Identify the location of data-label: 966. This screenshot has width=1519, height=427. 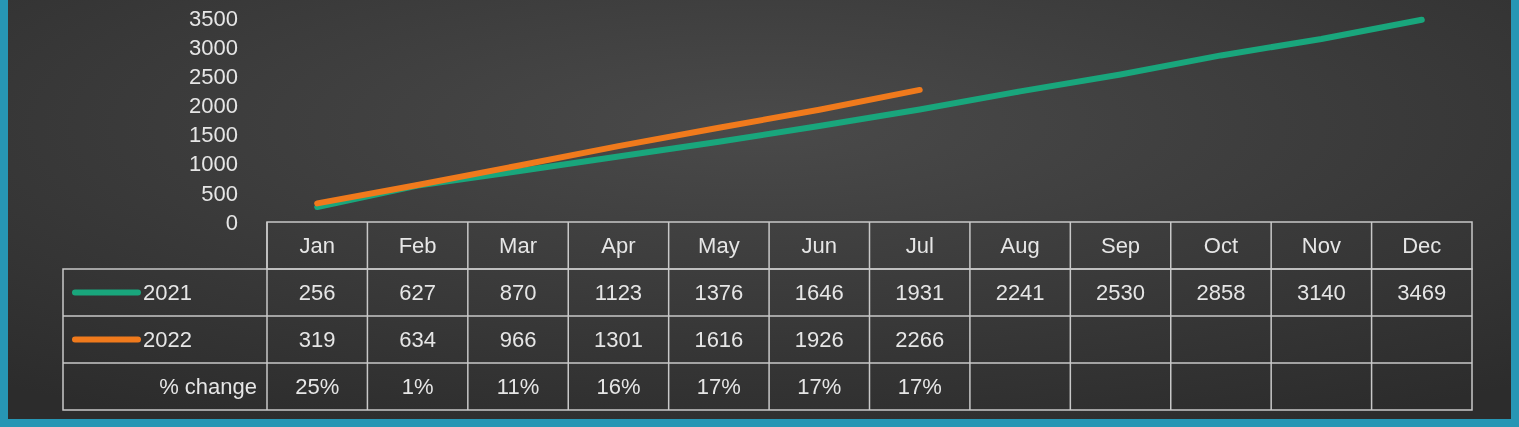
(518, 340).